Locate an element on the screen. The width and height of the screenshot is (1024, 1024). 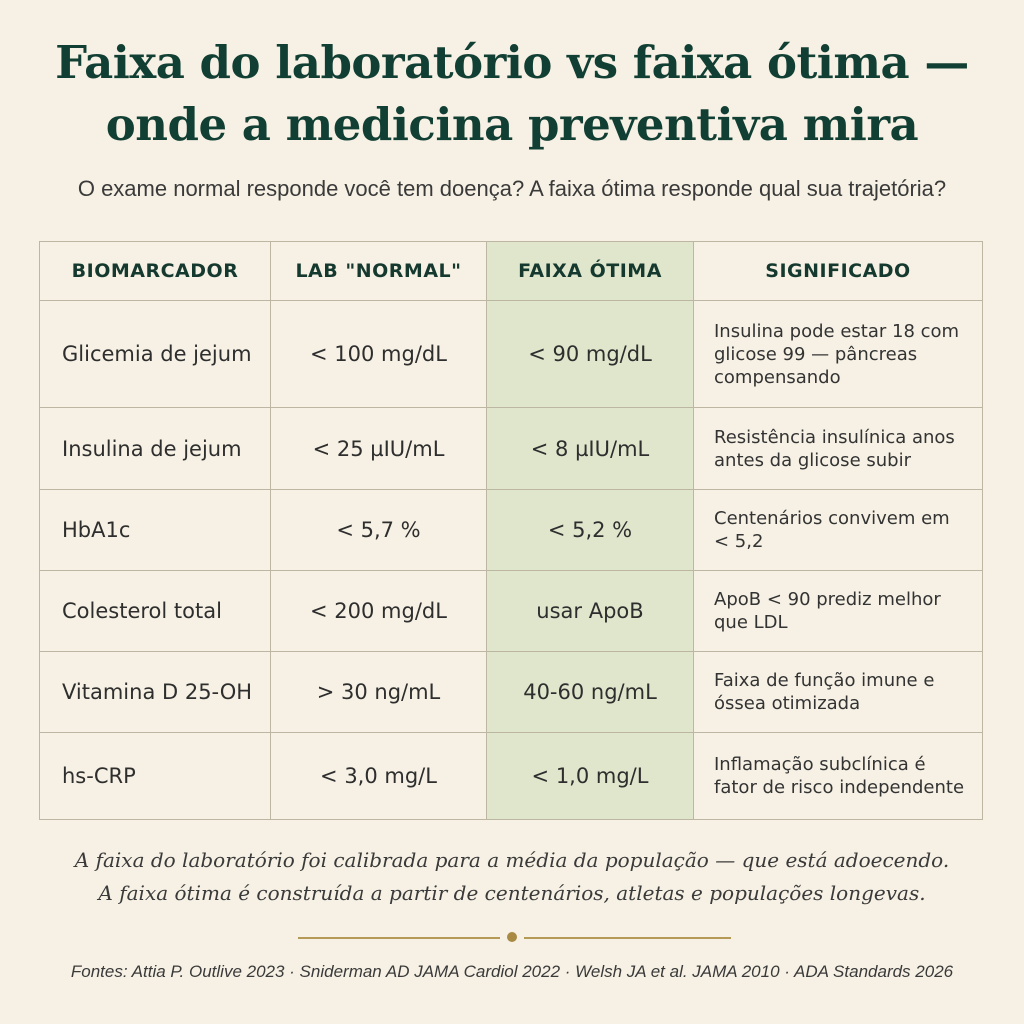
cell-lab-range: > 30 ng/mL is located at coordinates (378, 692).